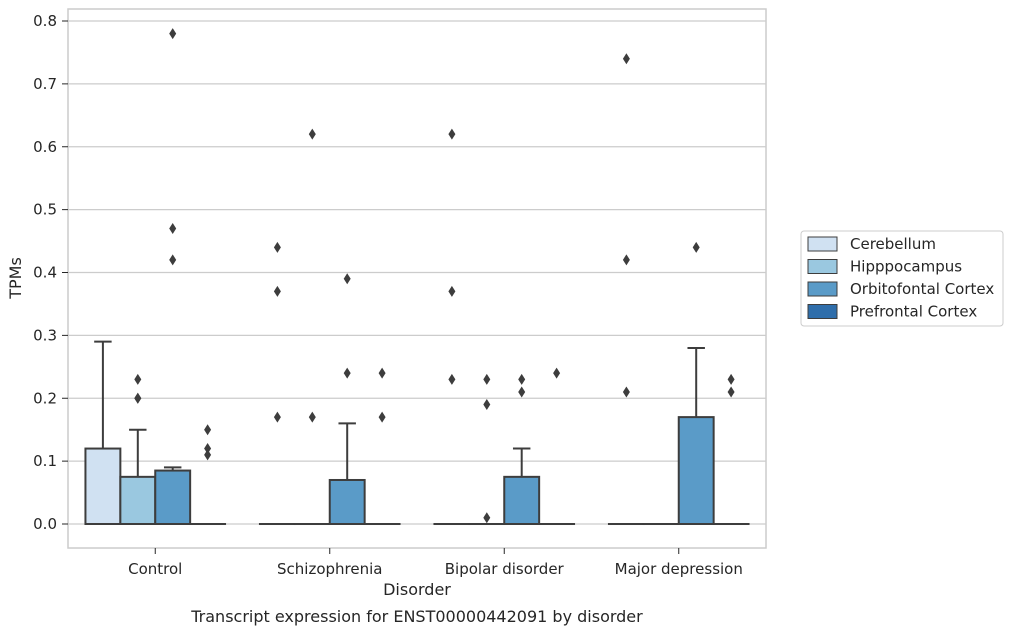  What do you see at coordinates (913, 312) in the screenshot?
I see `legend-label: Prefrontal Cortex` at bounding box center [913, 312].